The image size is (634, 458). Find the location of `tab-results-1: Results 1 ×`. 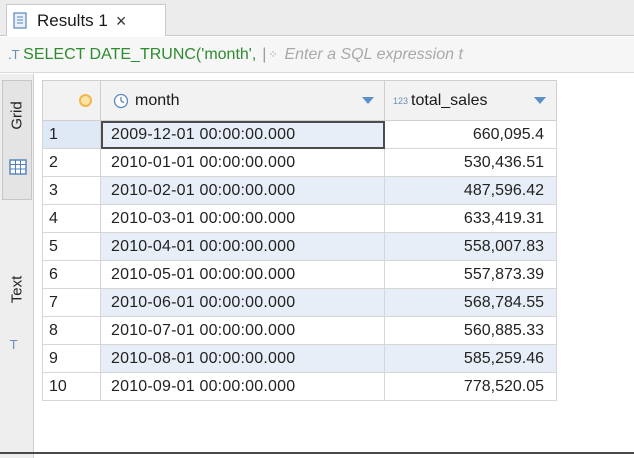

tab-results-1: Results 1 × is located at coordinates (86, 20).